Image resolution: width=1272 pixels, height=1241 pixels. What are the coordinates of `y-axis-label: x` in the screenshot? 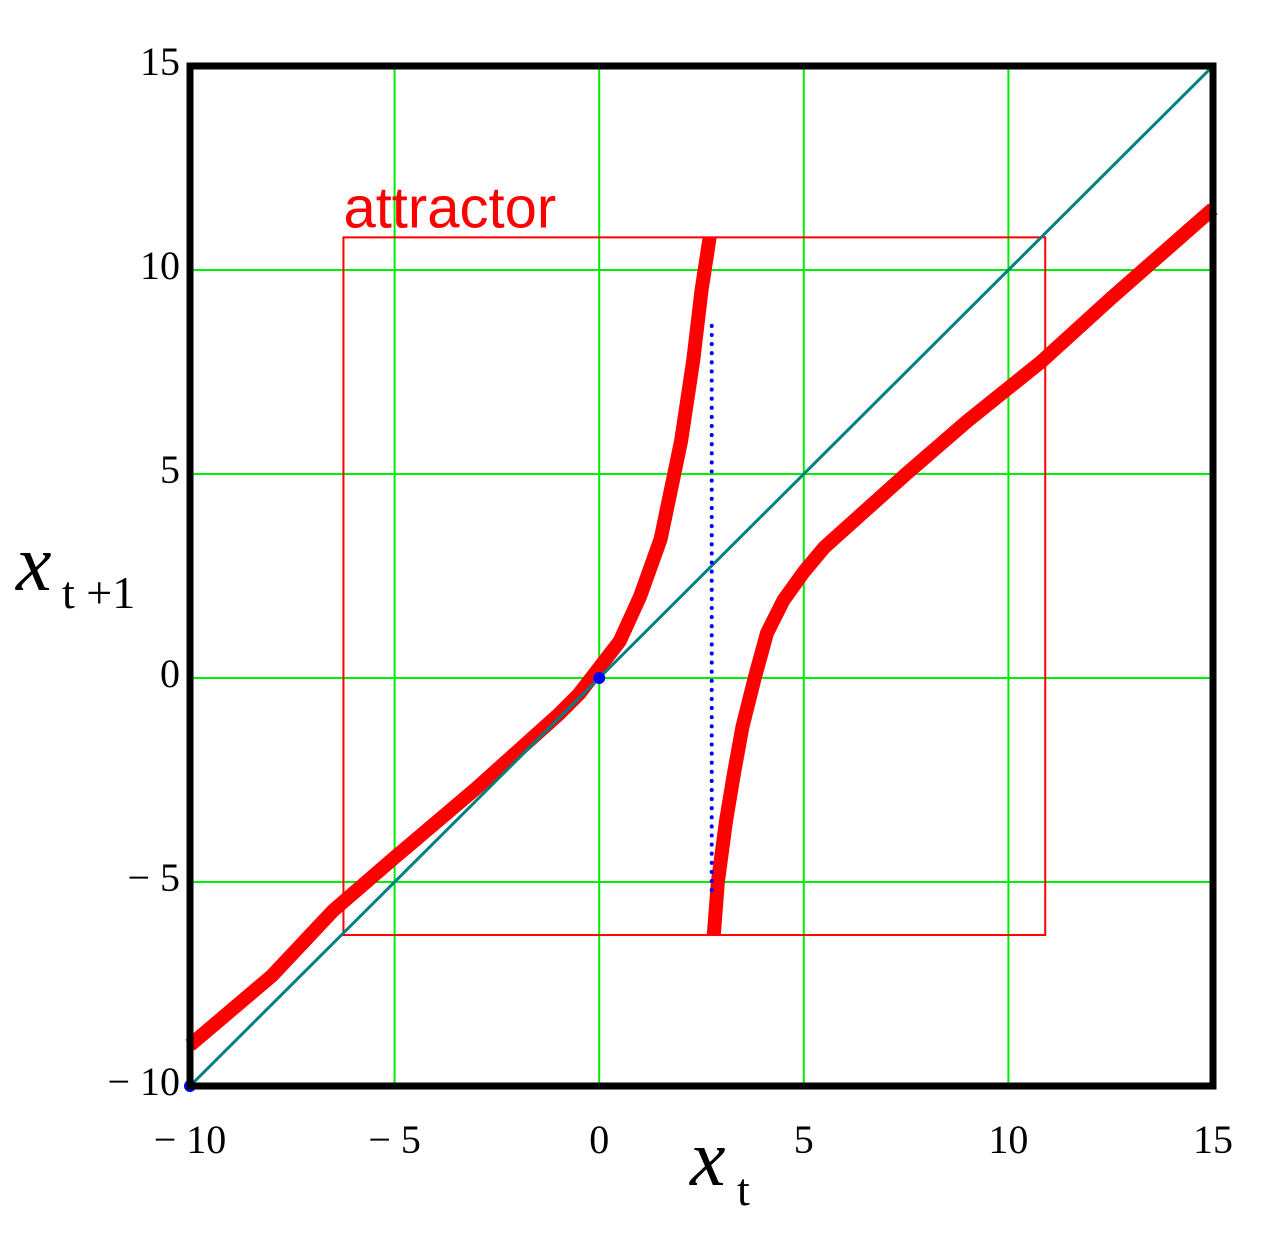 It's located at (33, 564).